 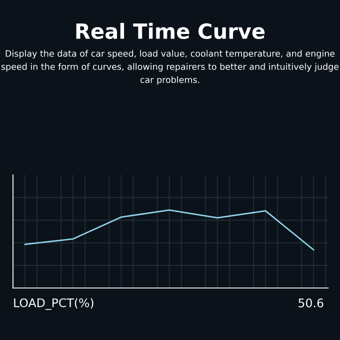 I want to click on text: 50.6, so click(x=311, y=303).